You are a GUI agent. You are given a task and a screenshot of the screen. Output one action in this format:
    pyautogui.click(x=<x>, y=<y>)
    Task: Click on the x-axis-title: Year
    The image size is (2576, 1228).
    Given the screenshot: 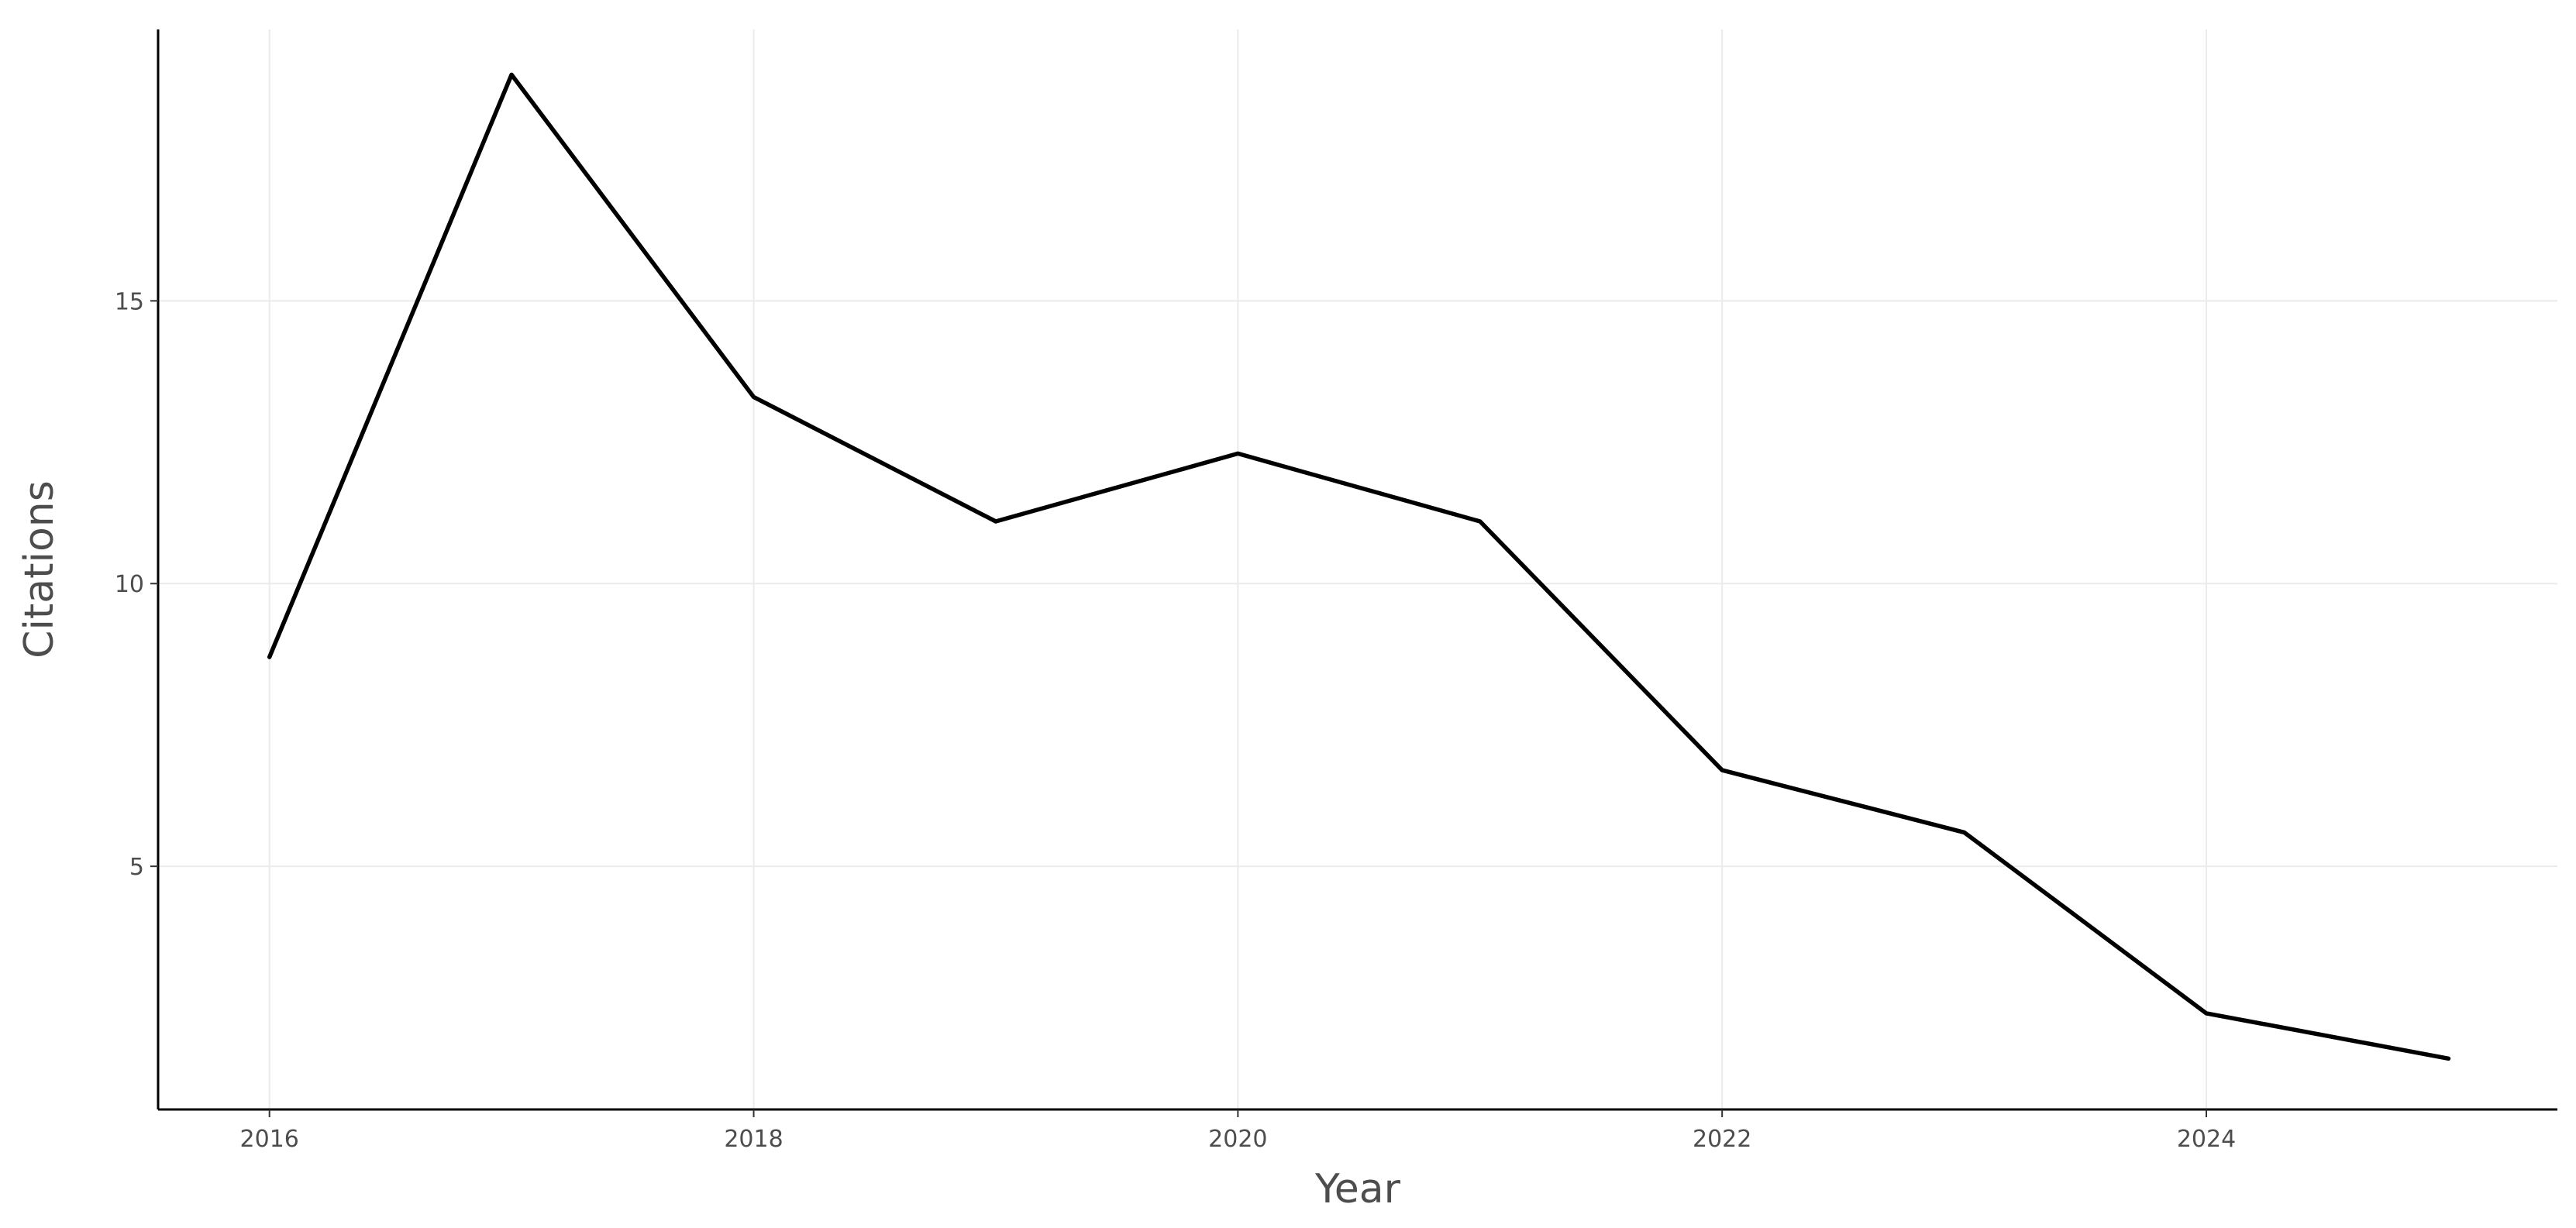 What is the action you would take?
    pyautogui.click(x=1357, y=1189)
    